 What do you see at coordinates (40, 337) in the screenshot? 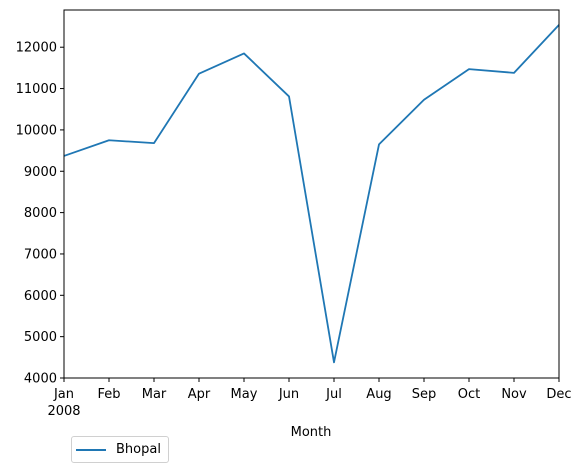
I see `y-tick-label: 5000` at bounding box center [40, 337].